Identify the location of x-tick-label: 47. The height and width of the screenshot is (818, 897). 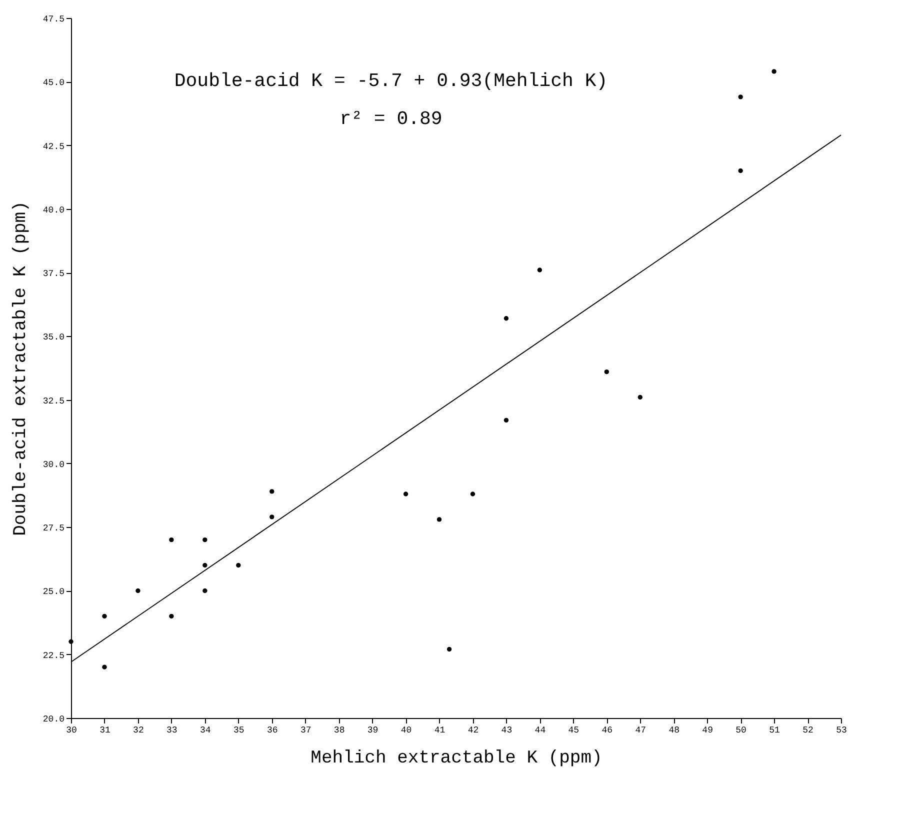
(640, 731).